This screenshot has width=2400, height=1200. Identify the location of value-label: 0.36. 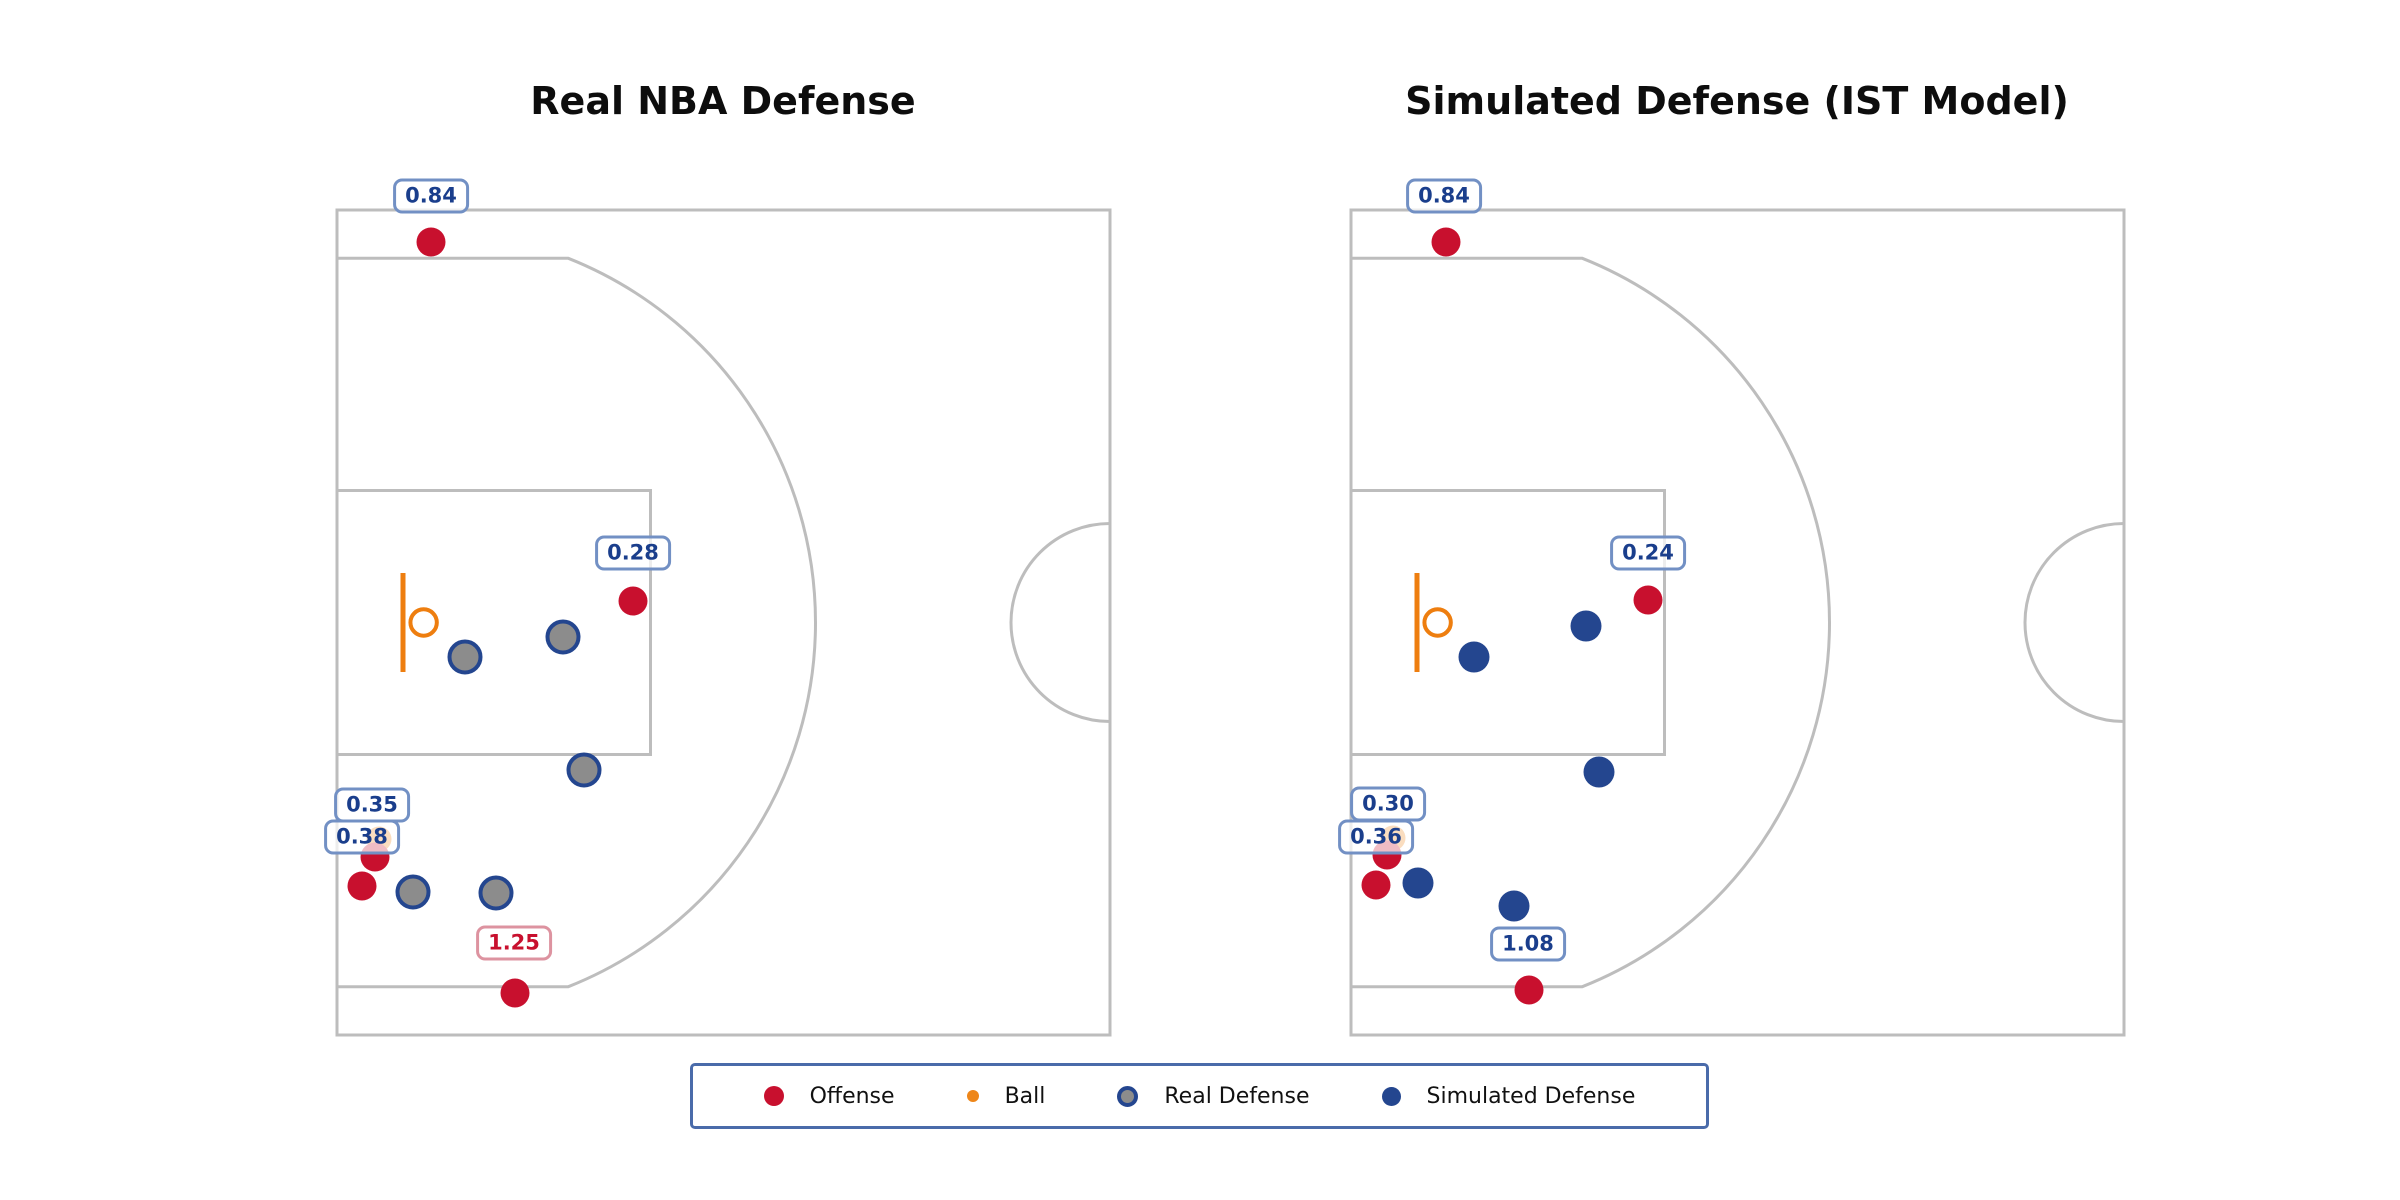
(1376, 837).